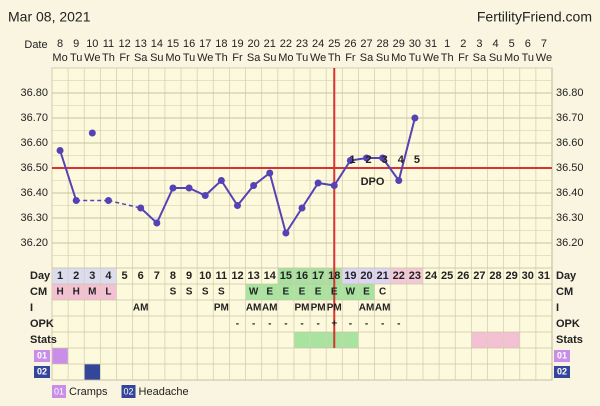 This screenshot has height=406, width=600. What do you see at coordinates (352, 160) in the screenshot?
I see `dpo-number: 1` at bounding box center [352, 160].